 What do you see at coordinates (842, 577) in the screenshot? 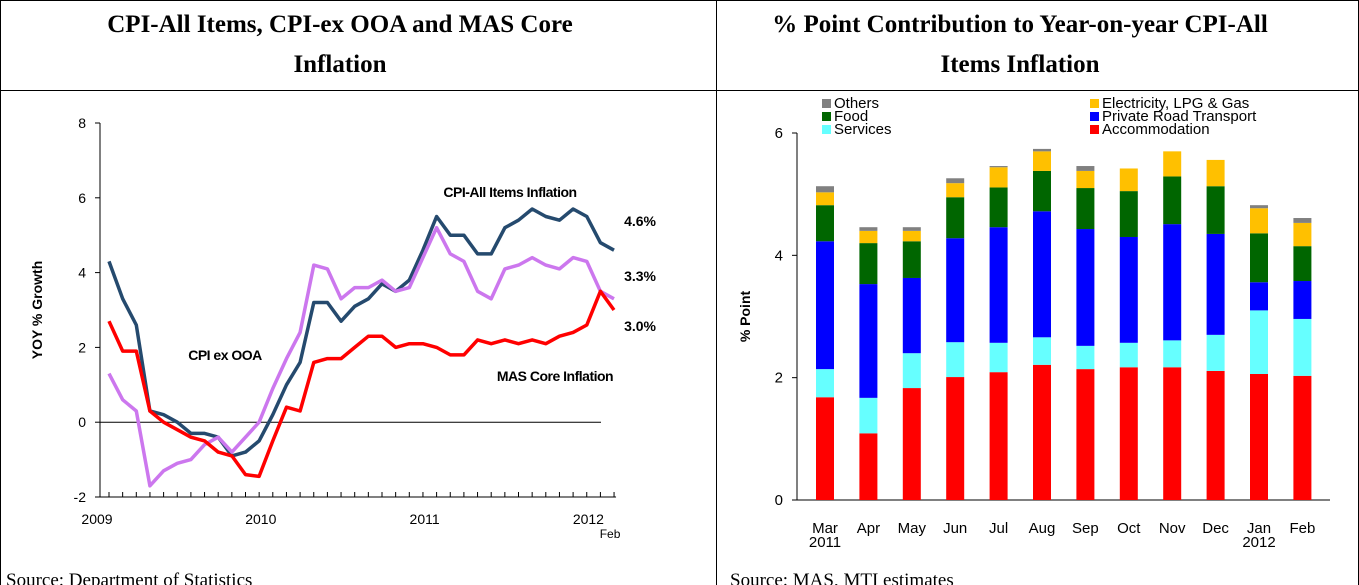
I see `source: Source: MAS, MTI estimates` at bounding box center [842, 577].